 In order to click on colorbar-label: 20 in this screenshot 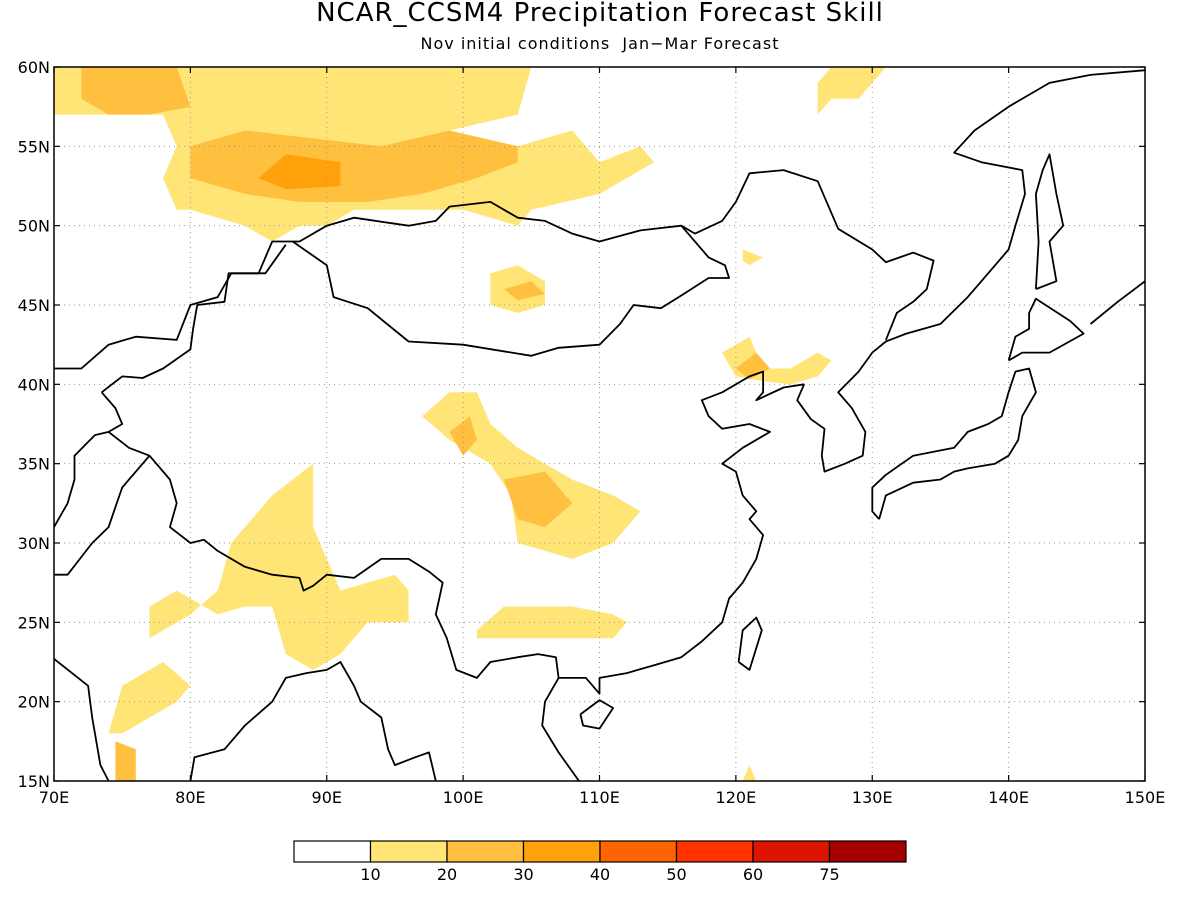, I will do `click(447, 874)`.